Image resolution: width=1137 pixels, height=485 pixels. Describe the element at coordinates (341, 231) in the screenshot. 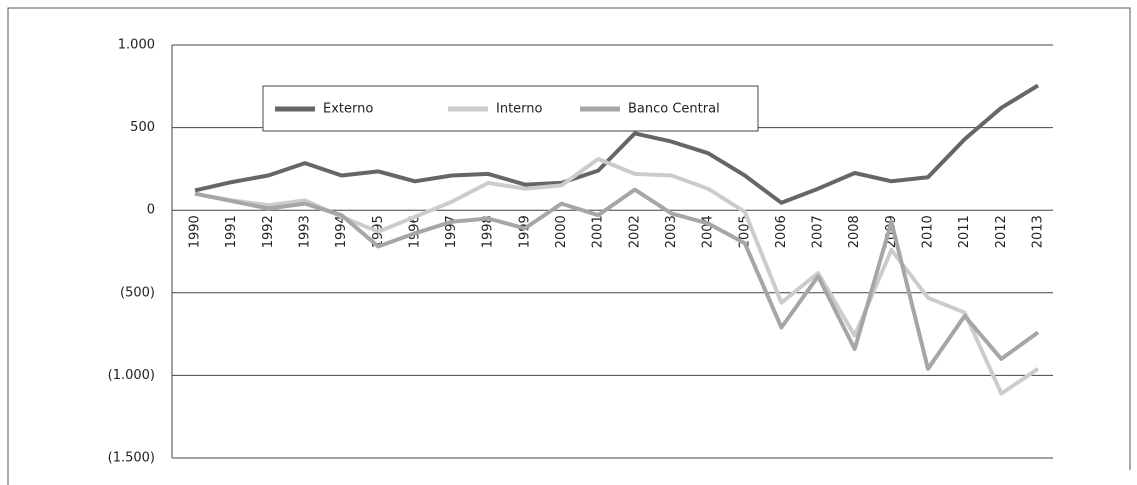

I see `x-tick-label: 1994` at that location.